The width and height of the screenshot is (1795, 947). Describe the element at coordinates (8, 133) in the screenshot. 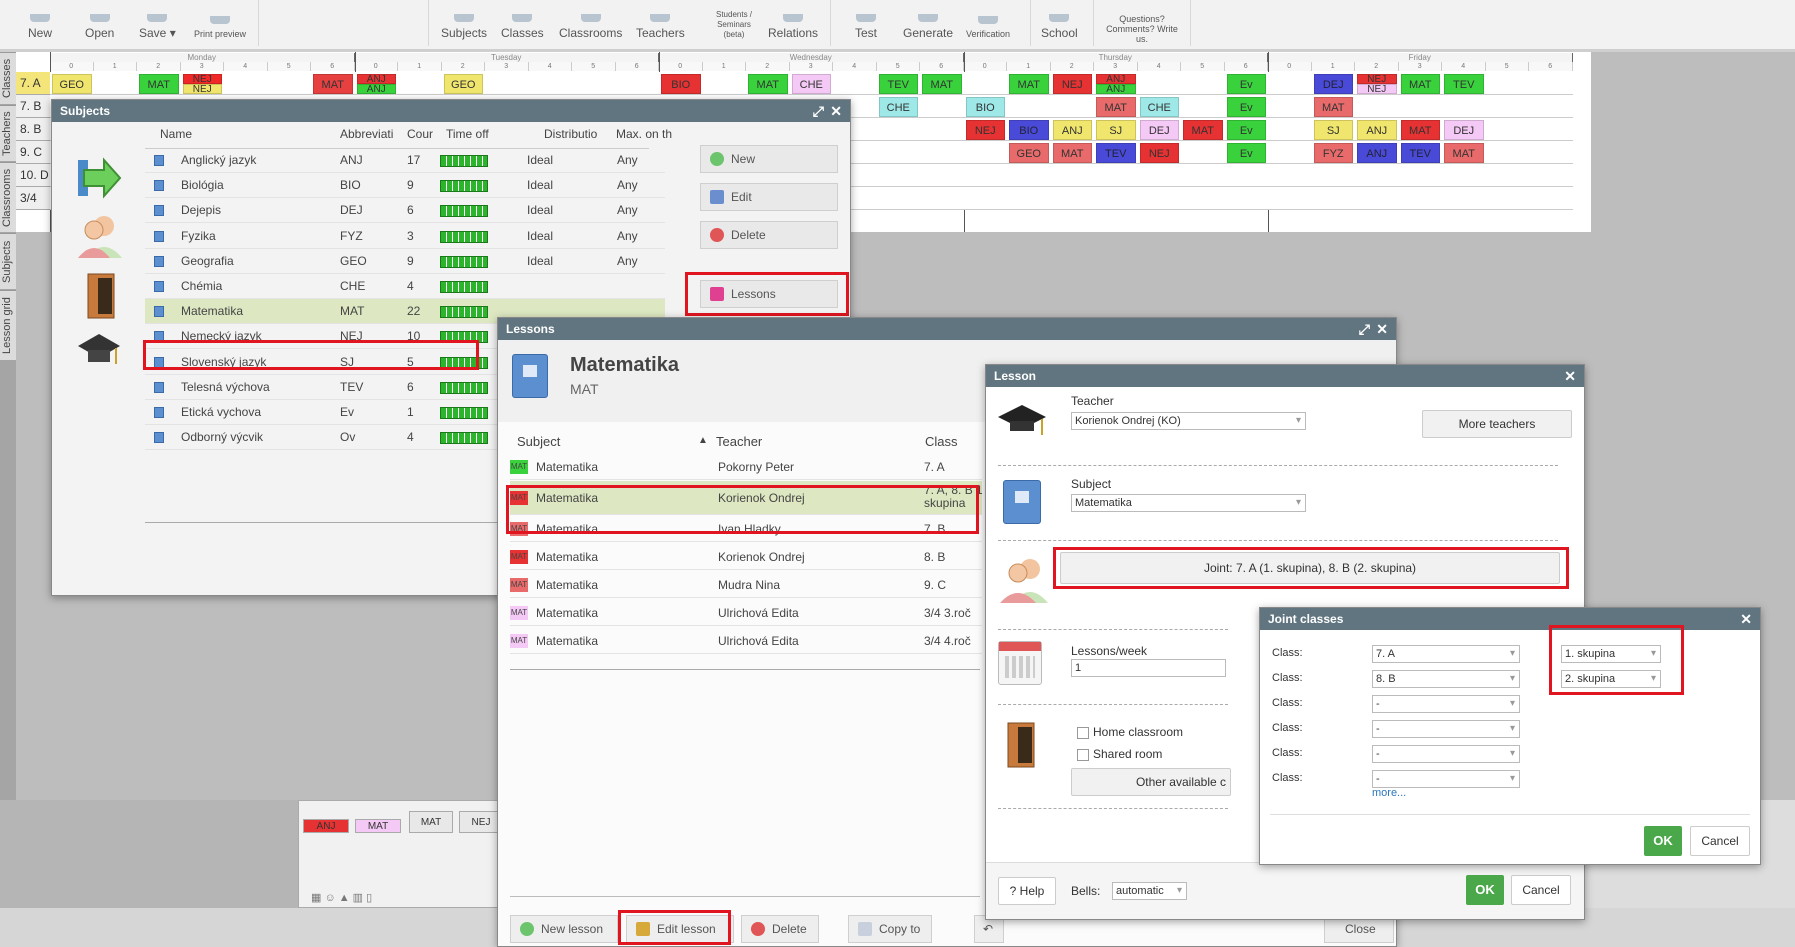

I see `tab-teachers: Teachers` at that location.